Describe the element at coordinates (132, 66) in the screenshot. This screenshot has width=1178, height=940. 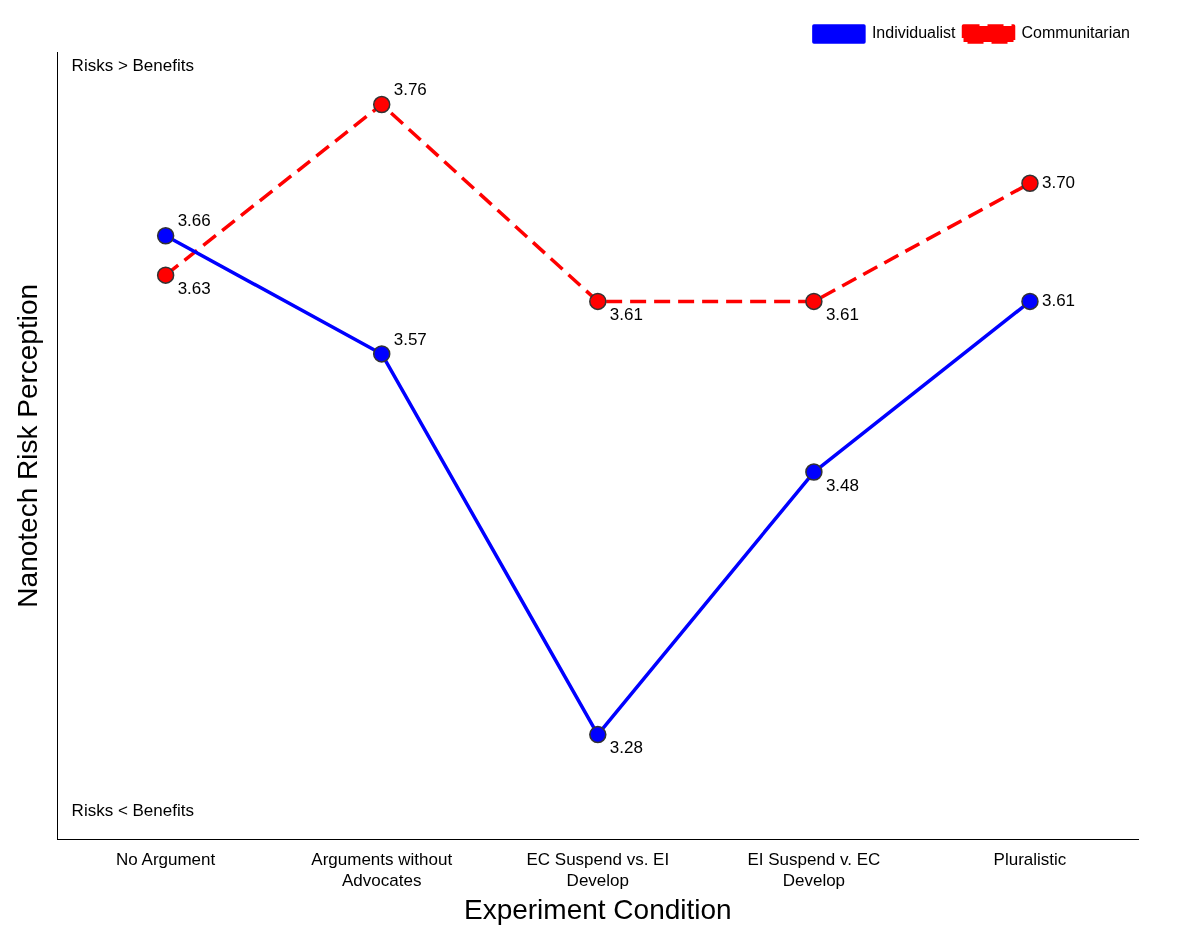
I see `text: Risks > Benefits` at that location.